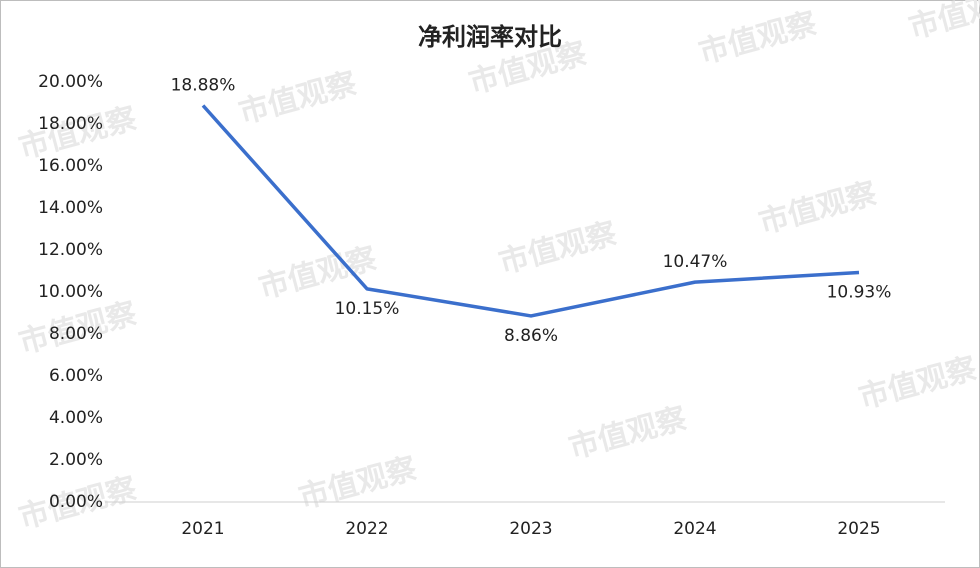 Image resolution: width=980 pixels, height=568 pixels. Describe the element at coordinates (70, 250) in the screenshot. I see `y-tick-label: 12.00%` at that location.